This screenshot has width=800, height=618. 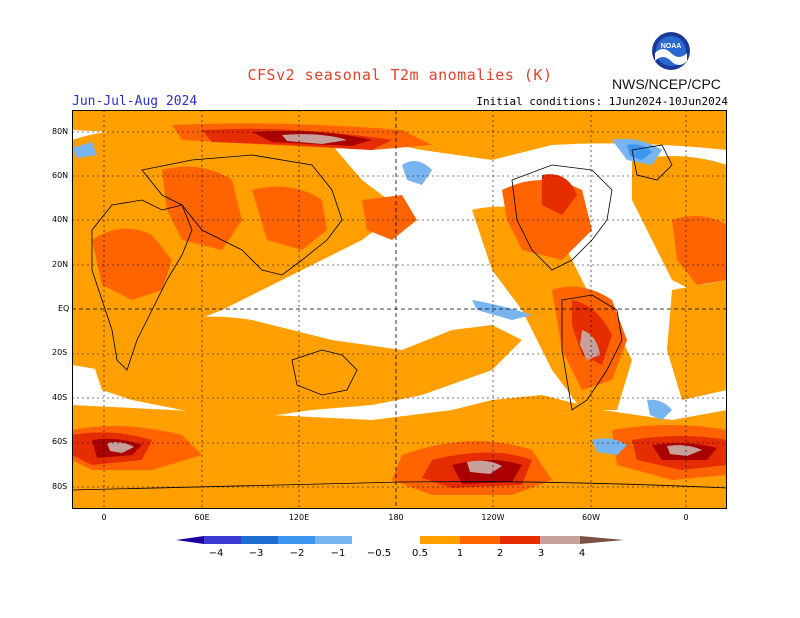 I want to click on lat-label: EQ, so click(x=64, y=308).